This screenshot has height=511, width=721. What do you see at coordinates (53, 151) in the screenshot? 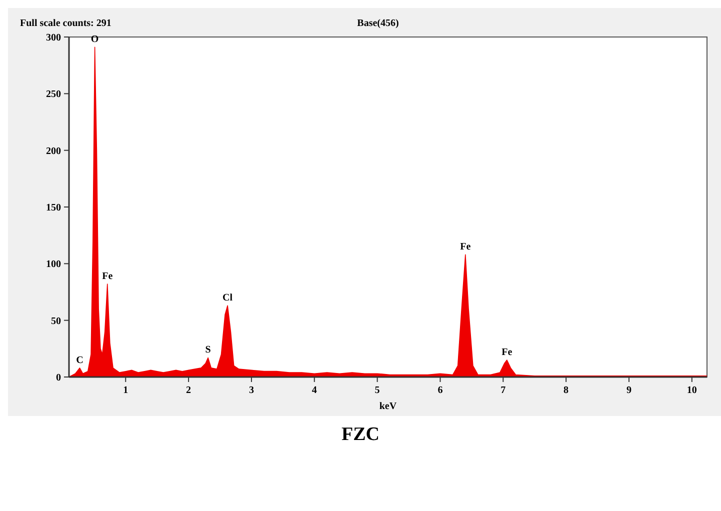
I see `y-tick-label: 200` at bounding box center [53, 151].